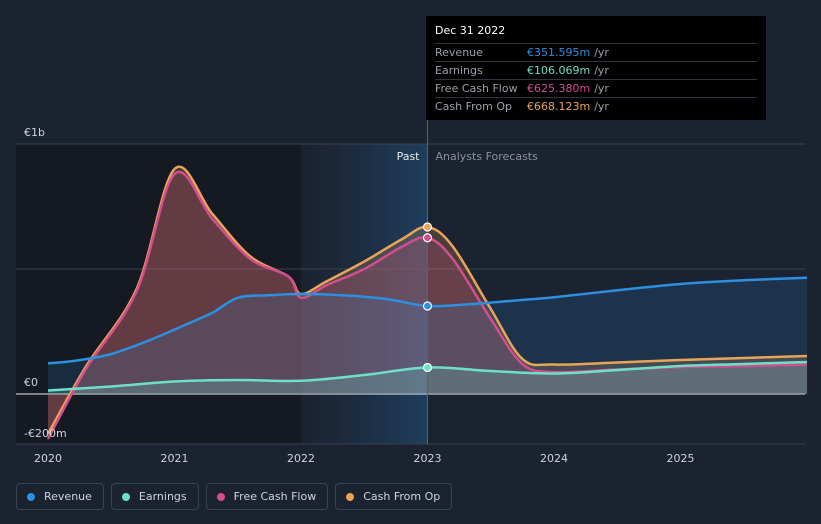 The image size is (821, 524). I want to click on tooltip-label: Earnings, so click(459, 70).